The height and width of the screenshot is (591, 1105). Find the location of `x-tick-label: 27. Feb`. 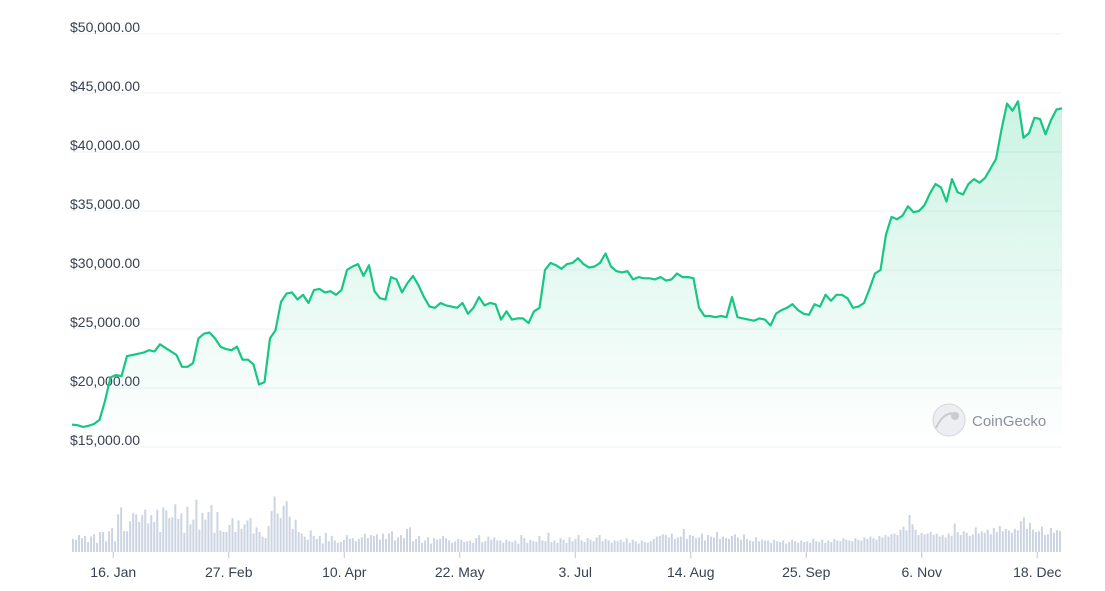

x-tick-label: 27. Feb is located at coordinates (229, 572).